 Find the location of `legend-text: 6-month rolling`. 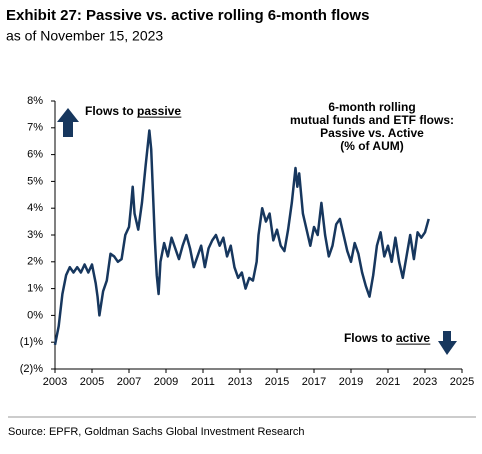

legend-text: 6-month rolling is located at coordinates (371, 107).